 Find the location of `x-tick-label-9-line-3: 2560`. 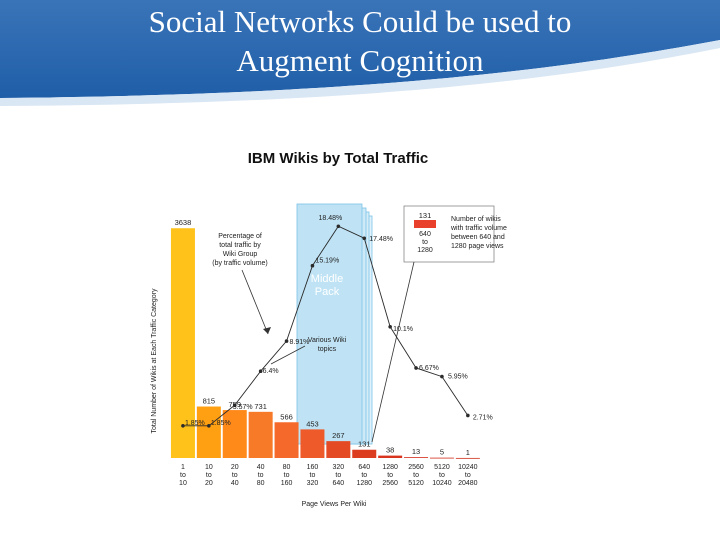

x-tick-label-9-line-3: 2560 is located at coordinates (390, 483).